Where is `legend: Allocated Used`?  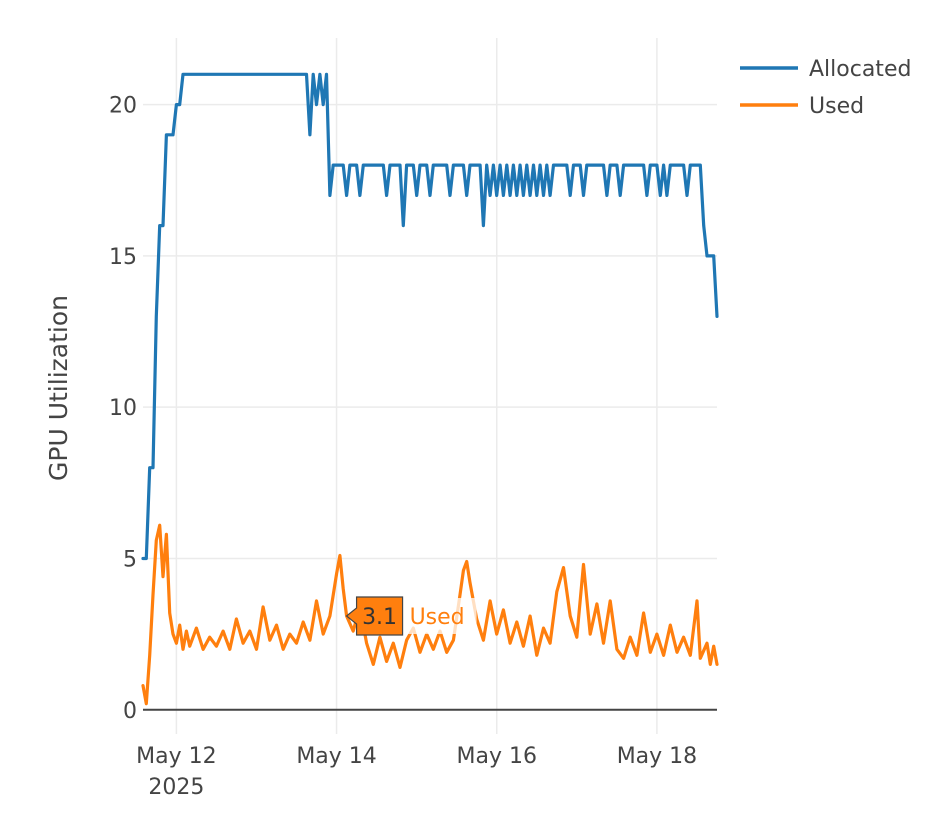 legend: Allocated Used is located at coordinates (825, 88).